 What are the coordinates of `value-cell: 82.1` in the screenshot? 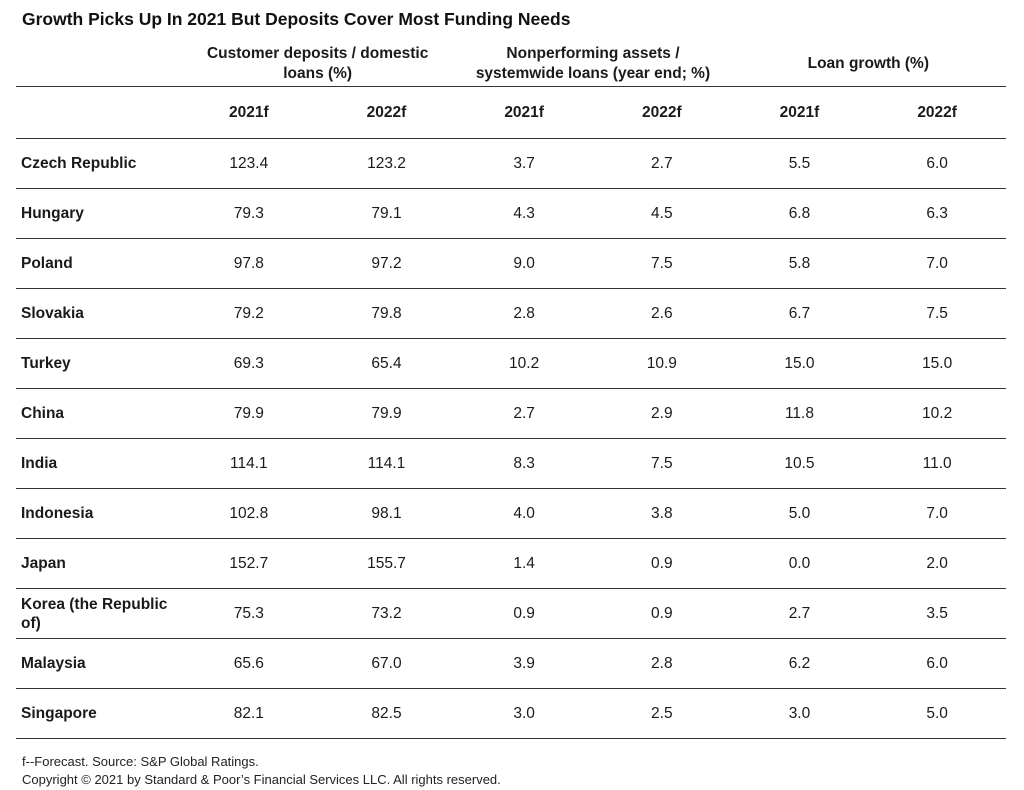 It's located at (249, 713).